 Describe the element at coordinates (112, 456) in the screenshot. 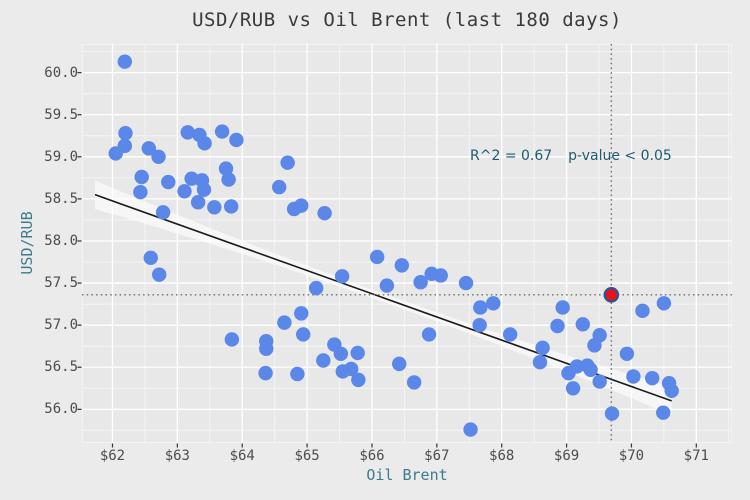

I see `x-tick-label: $62` at that location.